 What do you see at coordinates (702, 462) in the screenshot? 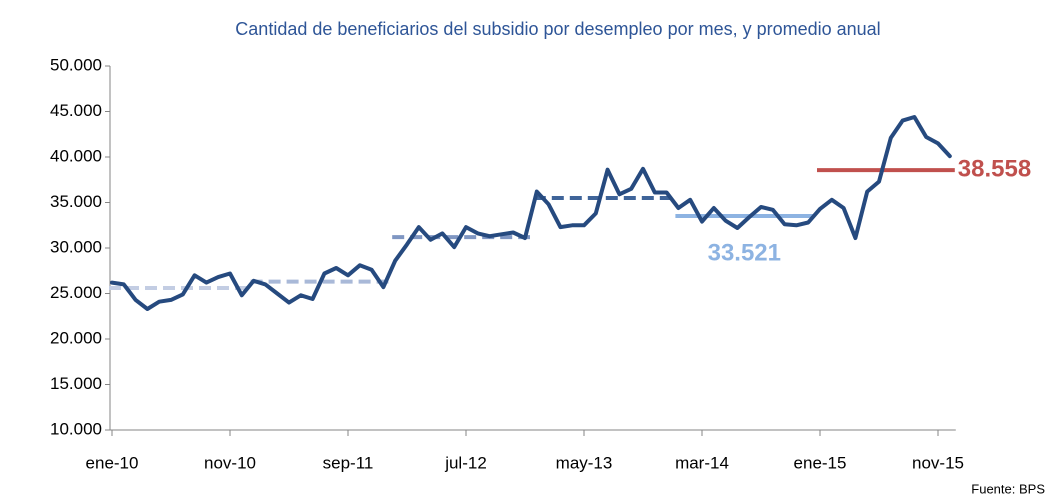
I see `x-tick-label: mar-14` at bounding box center [702, 462].